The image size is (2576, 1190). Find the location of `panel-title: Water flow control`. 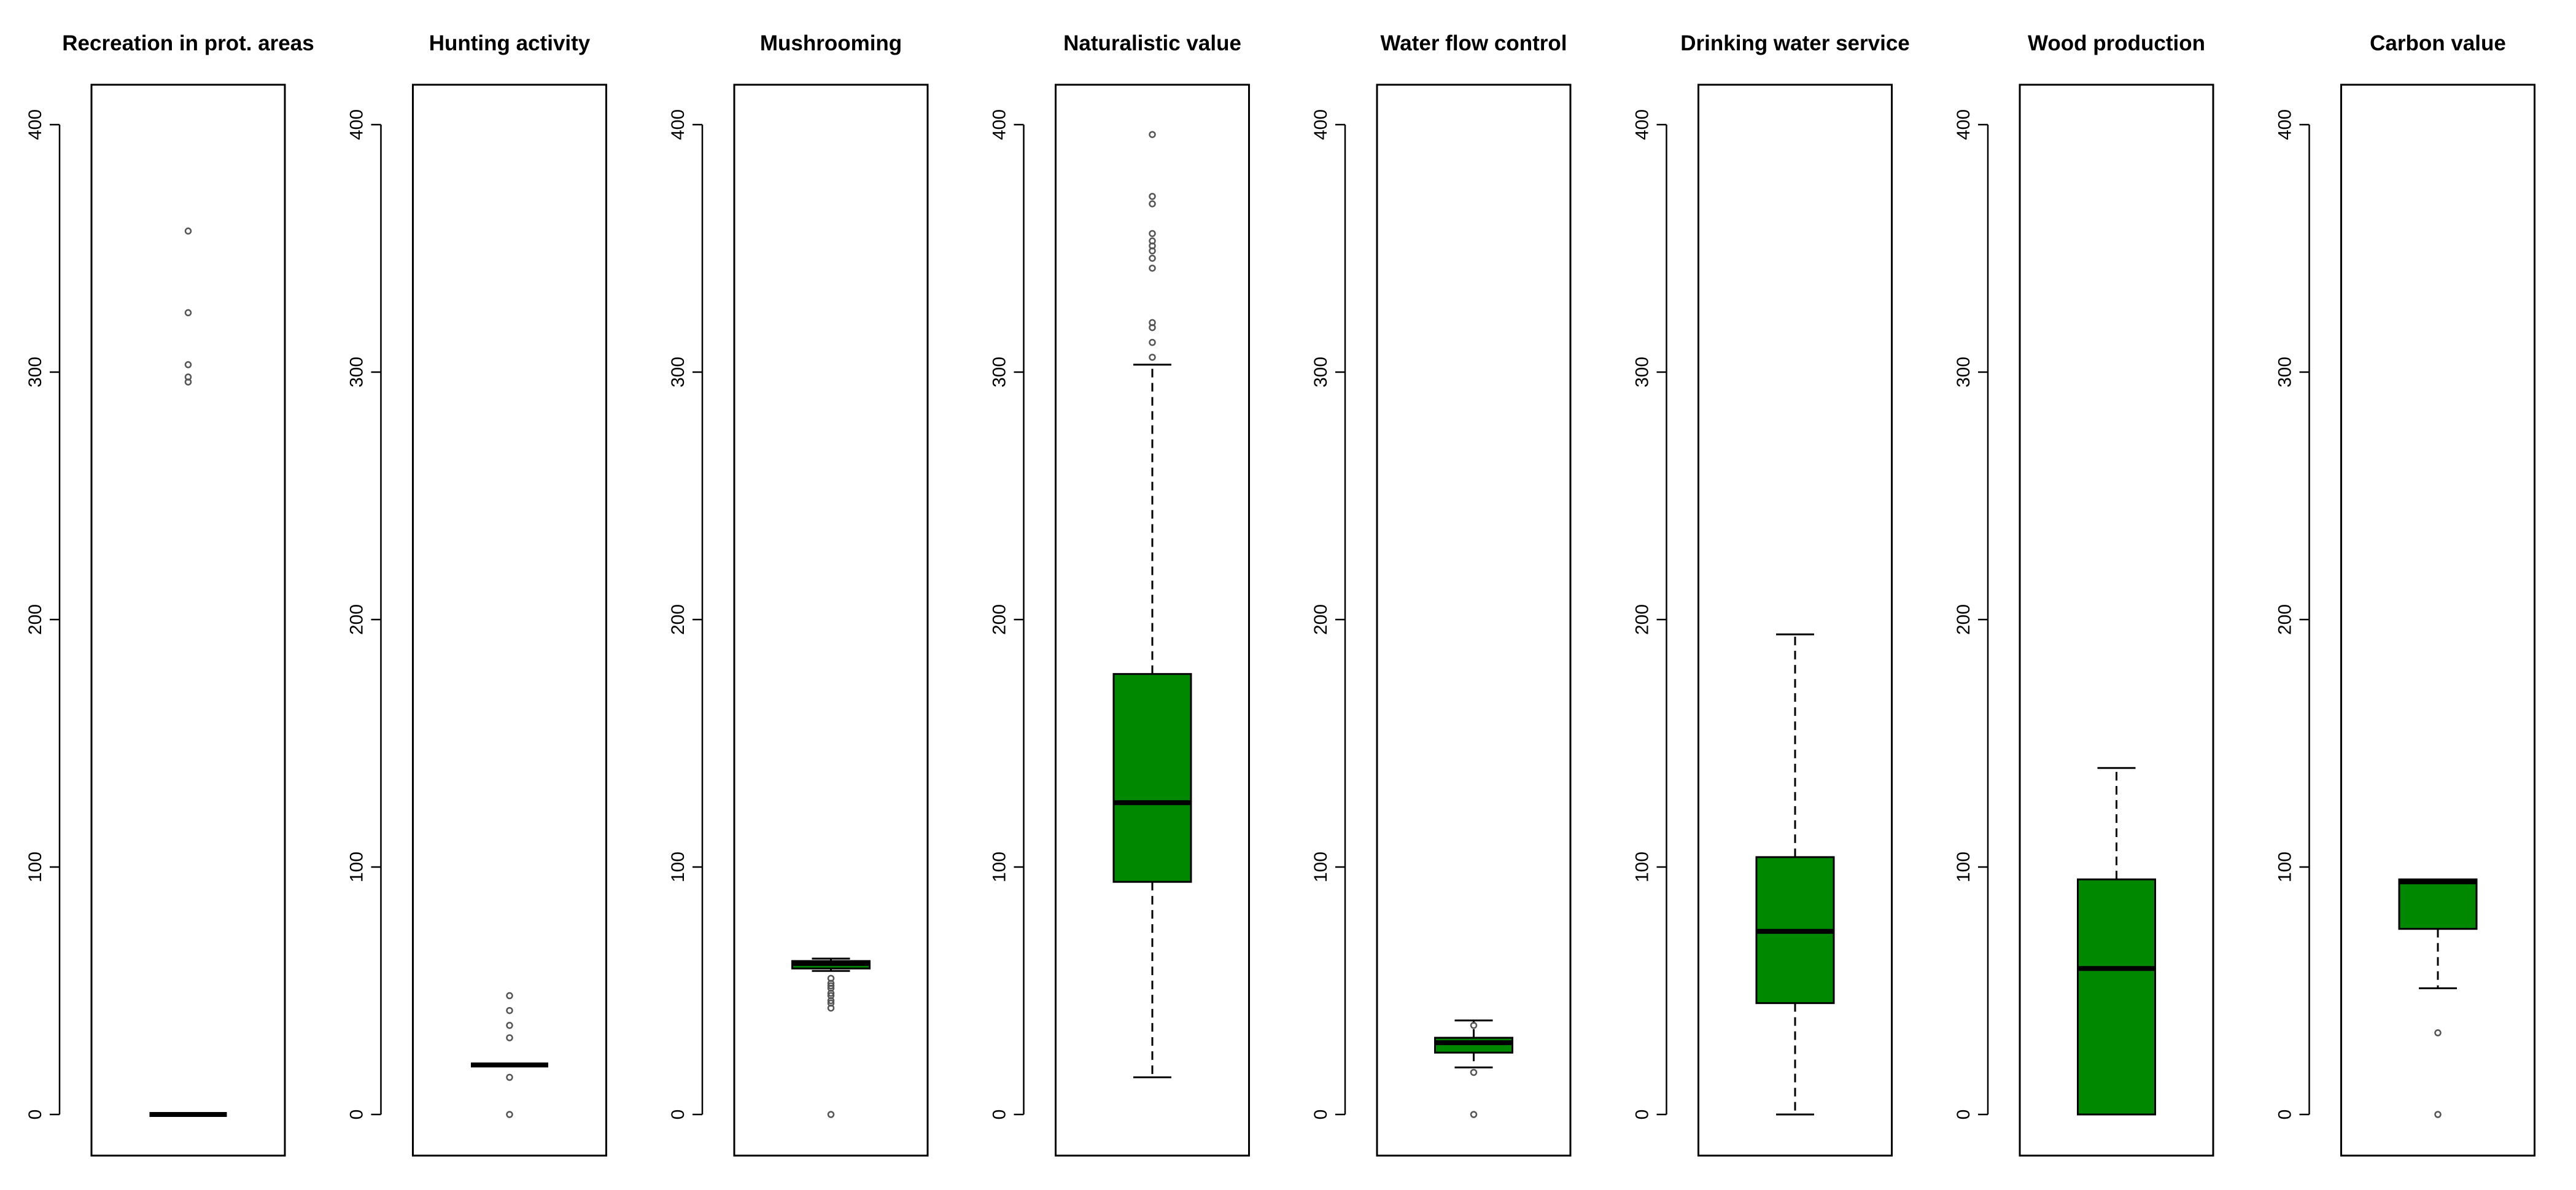

panel-title: Water flow control is located at coordinates (1474, 43).